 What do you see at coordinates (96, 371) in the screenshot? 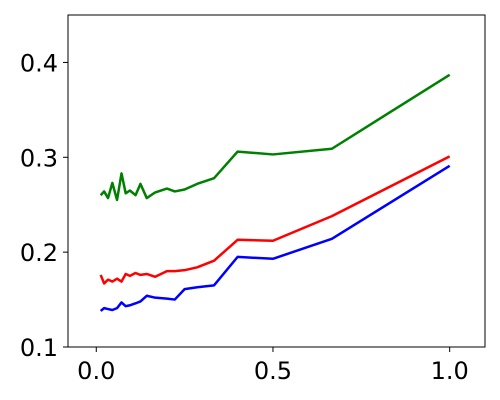
I see `x-tick-label: 0.0` at bounding box center [96, 371].